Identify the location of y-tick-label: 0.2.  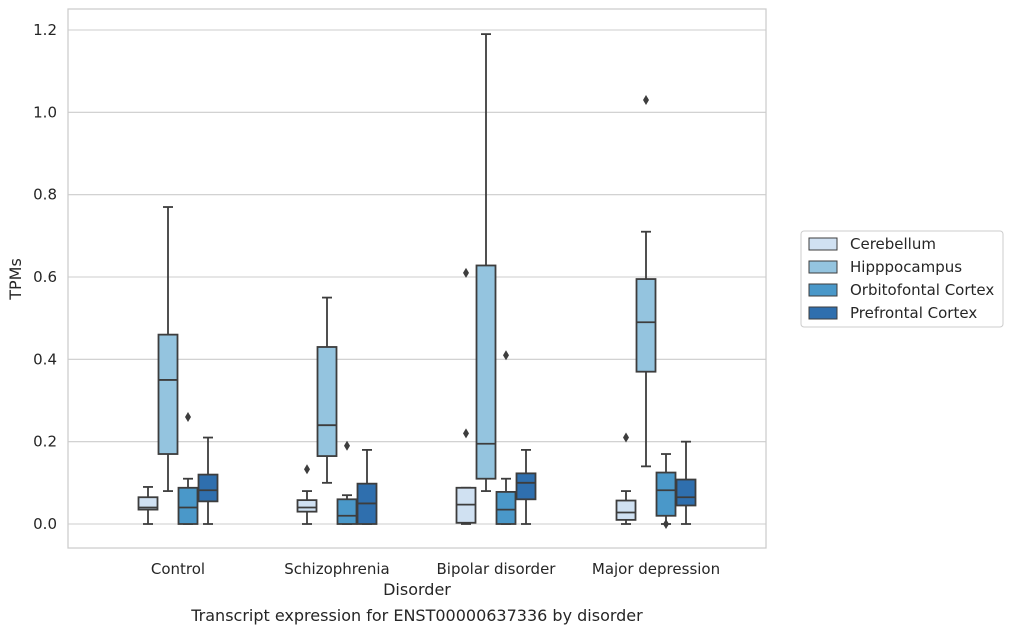
(45, 442).